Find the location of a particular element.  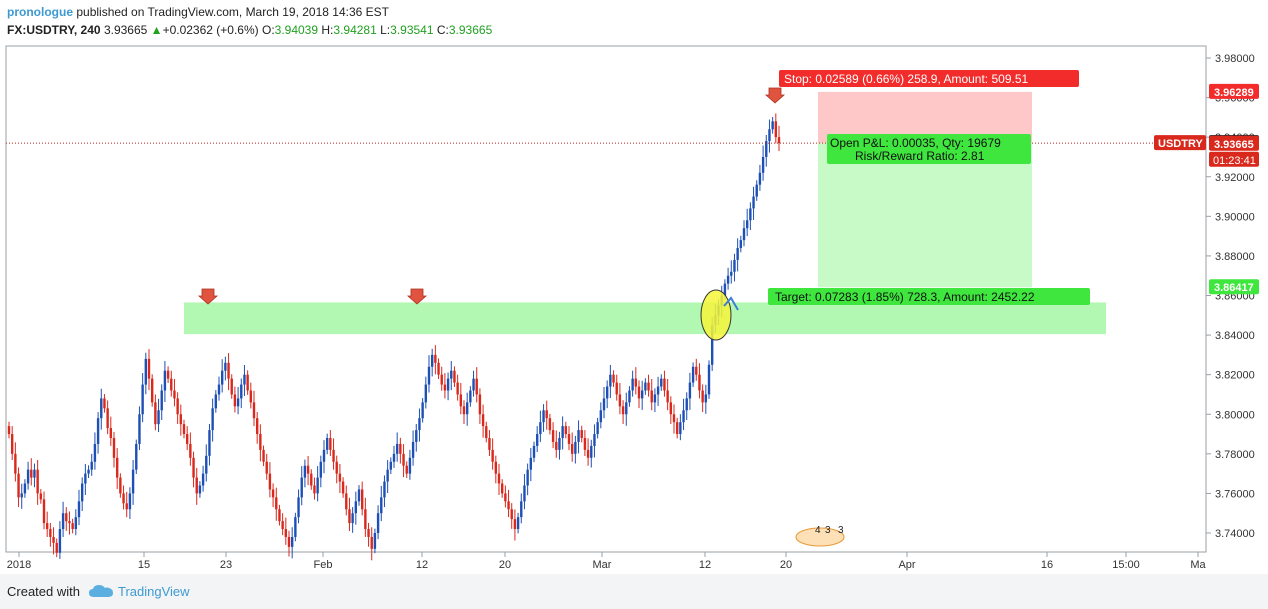

symbol-label: FX:USDTRY, 240 is located at coordinates (54, 30).